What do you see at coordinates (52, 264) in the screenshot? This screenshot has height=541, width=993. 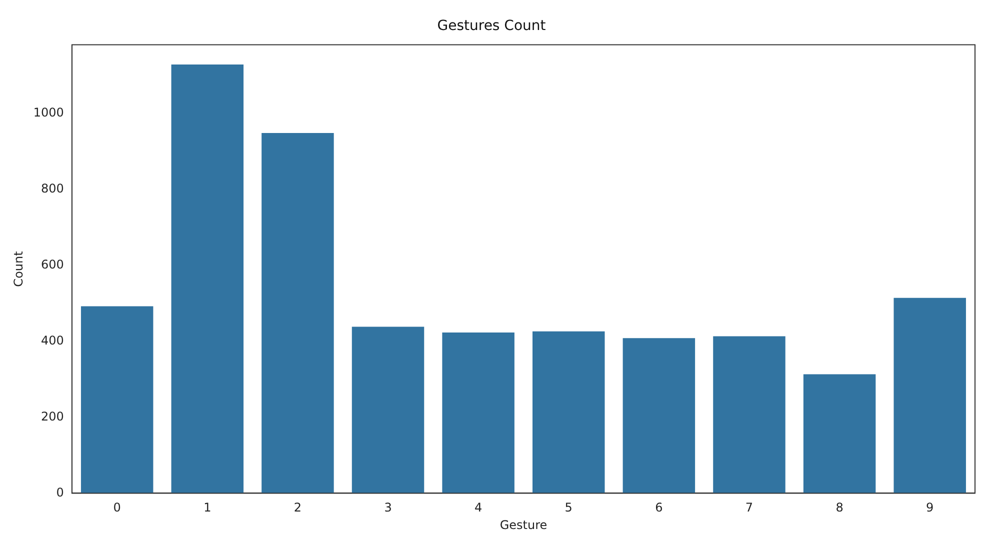 I see `y-tick-label: 600` at bounding box center [52, 264].